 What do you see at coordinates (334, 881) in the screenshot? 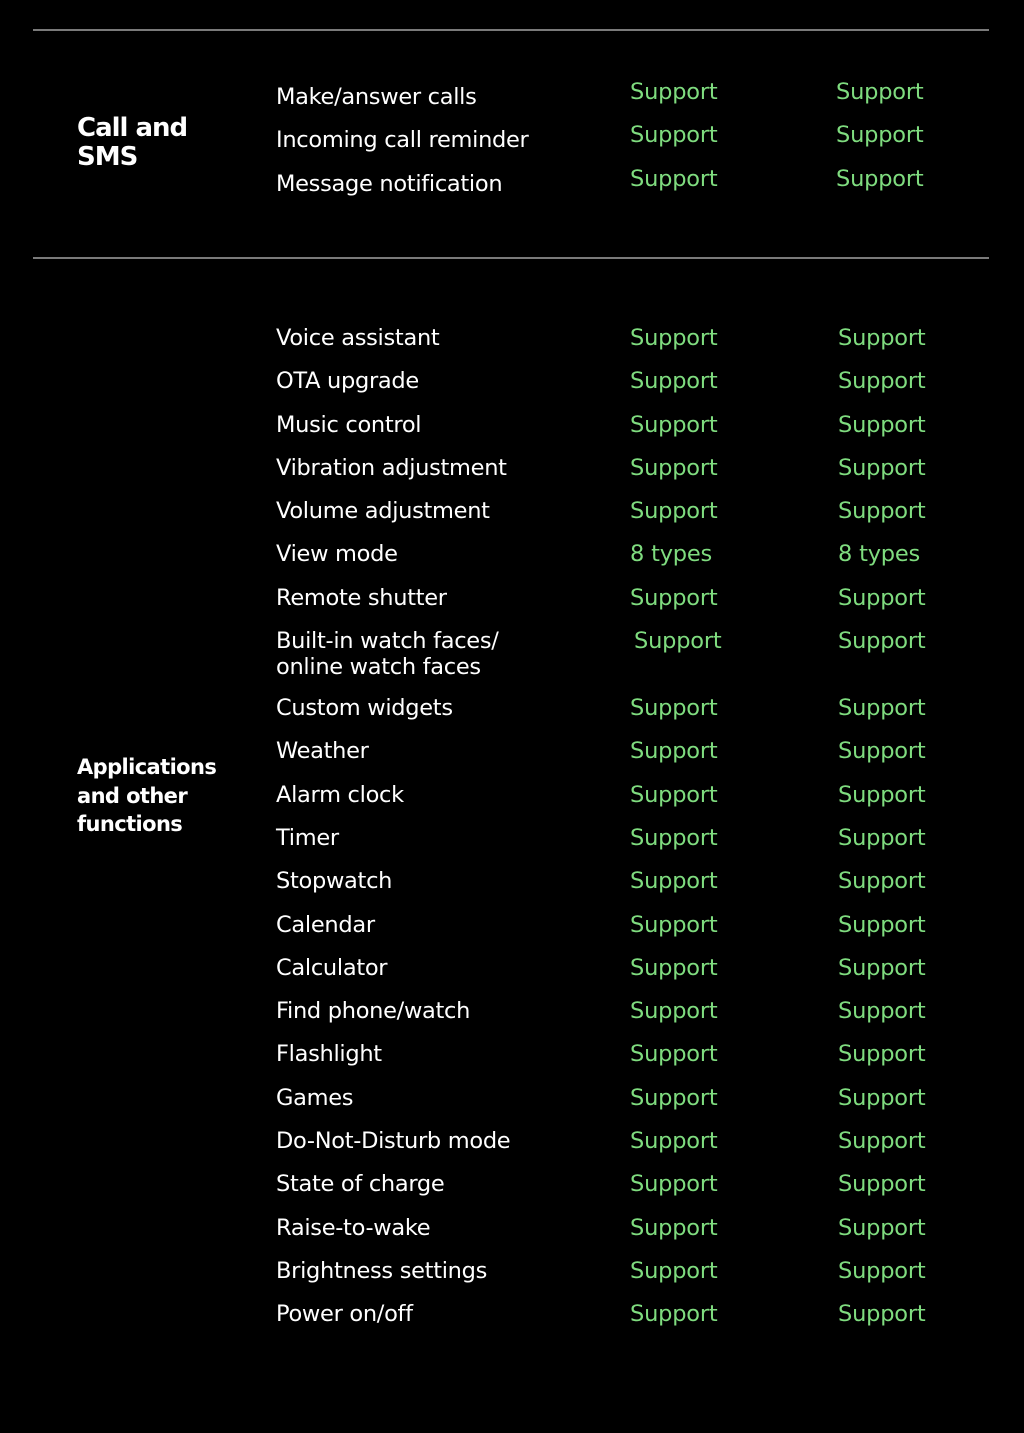
I see `feature-name: Stopwatch` at bounding box center [334, 881].